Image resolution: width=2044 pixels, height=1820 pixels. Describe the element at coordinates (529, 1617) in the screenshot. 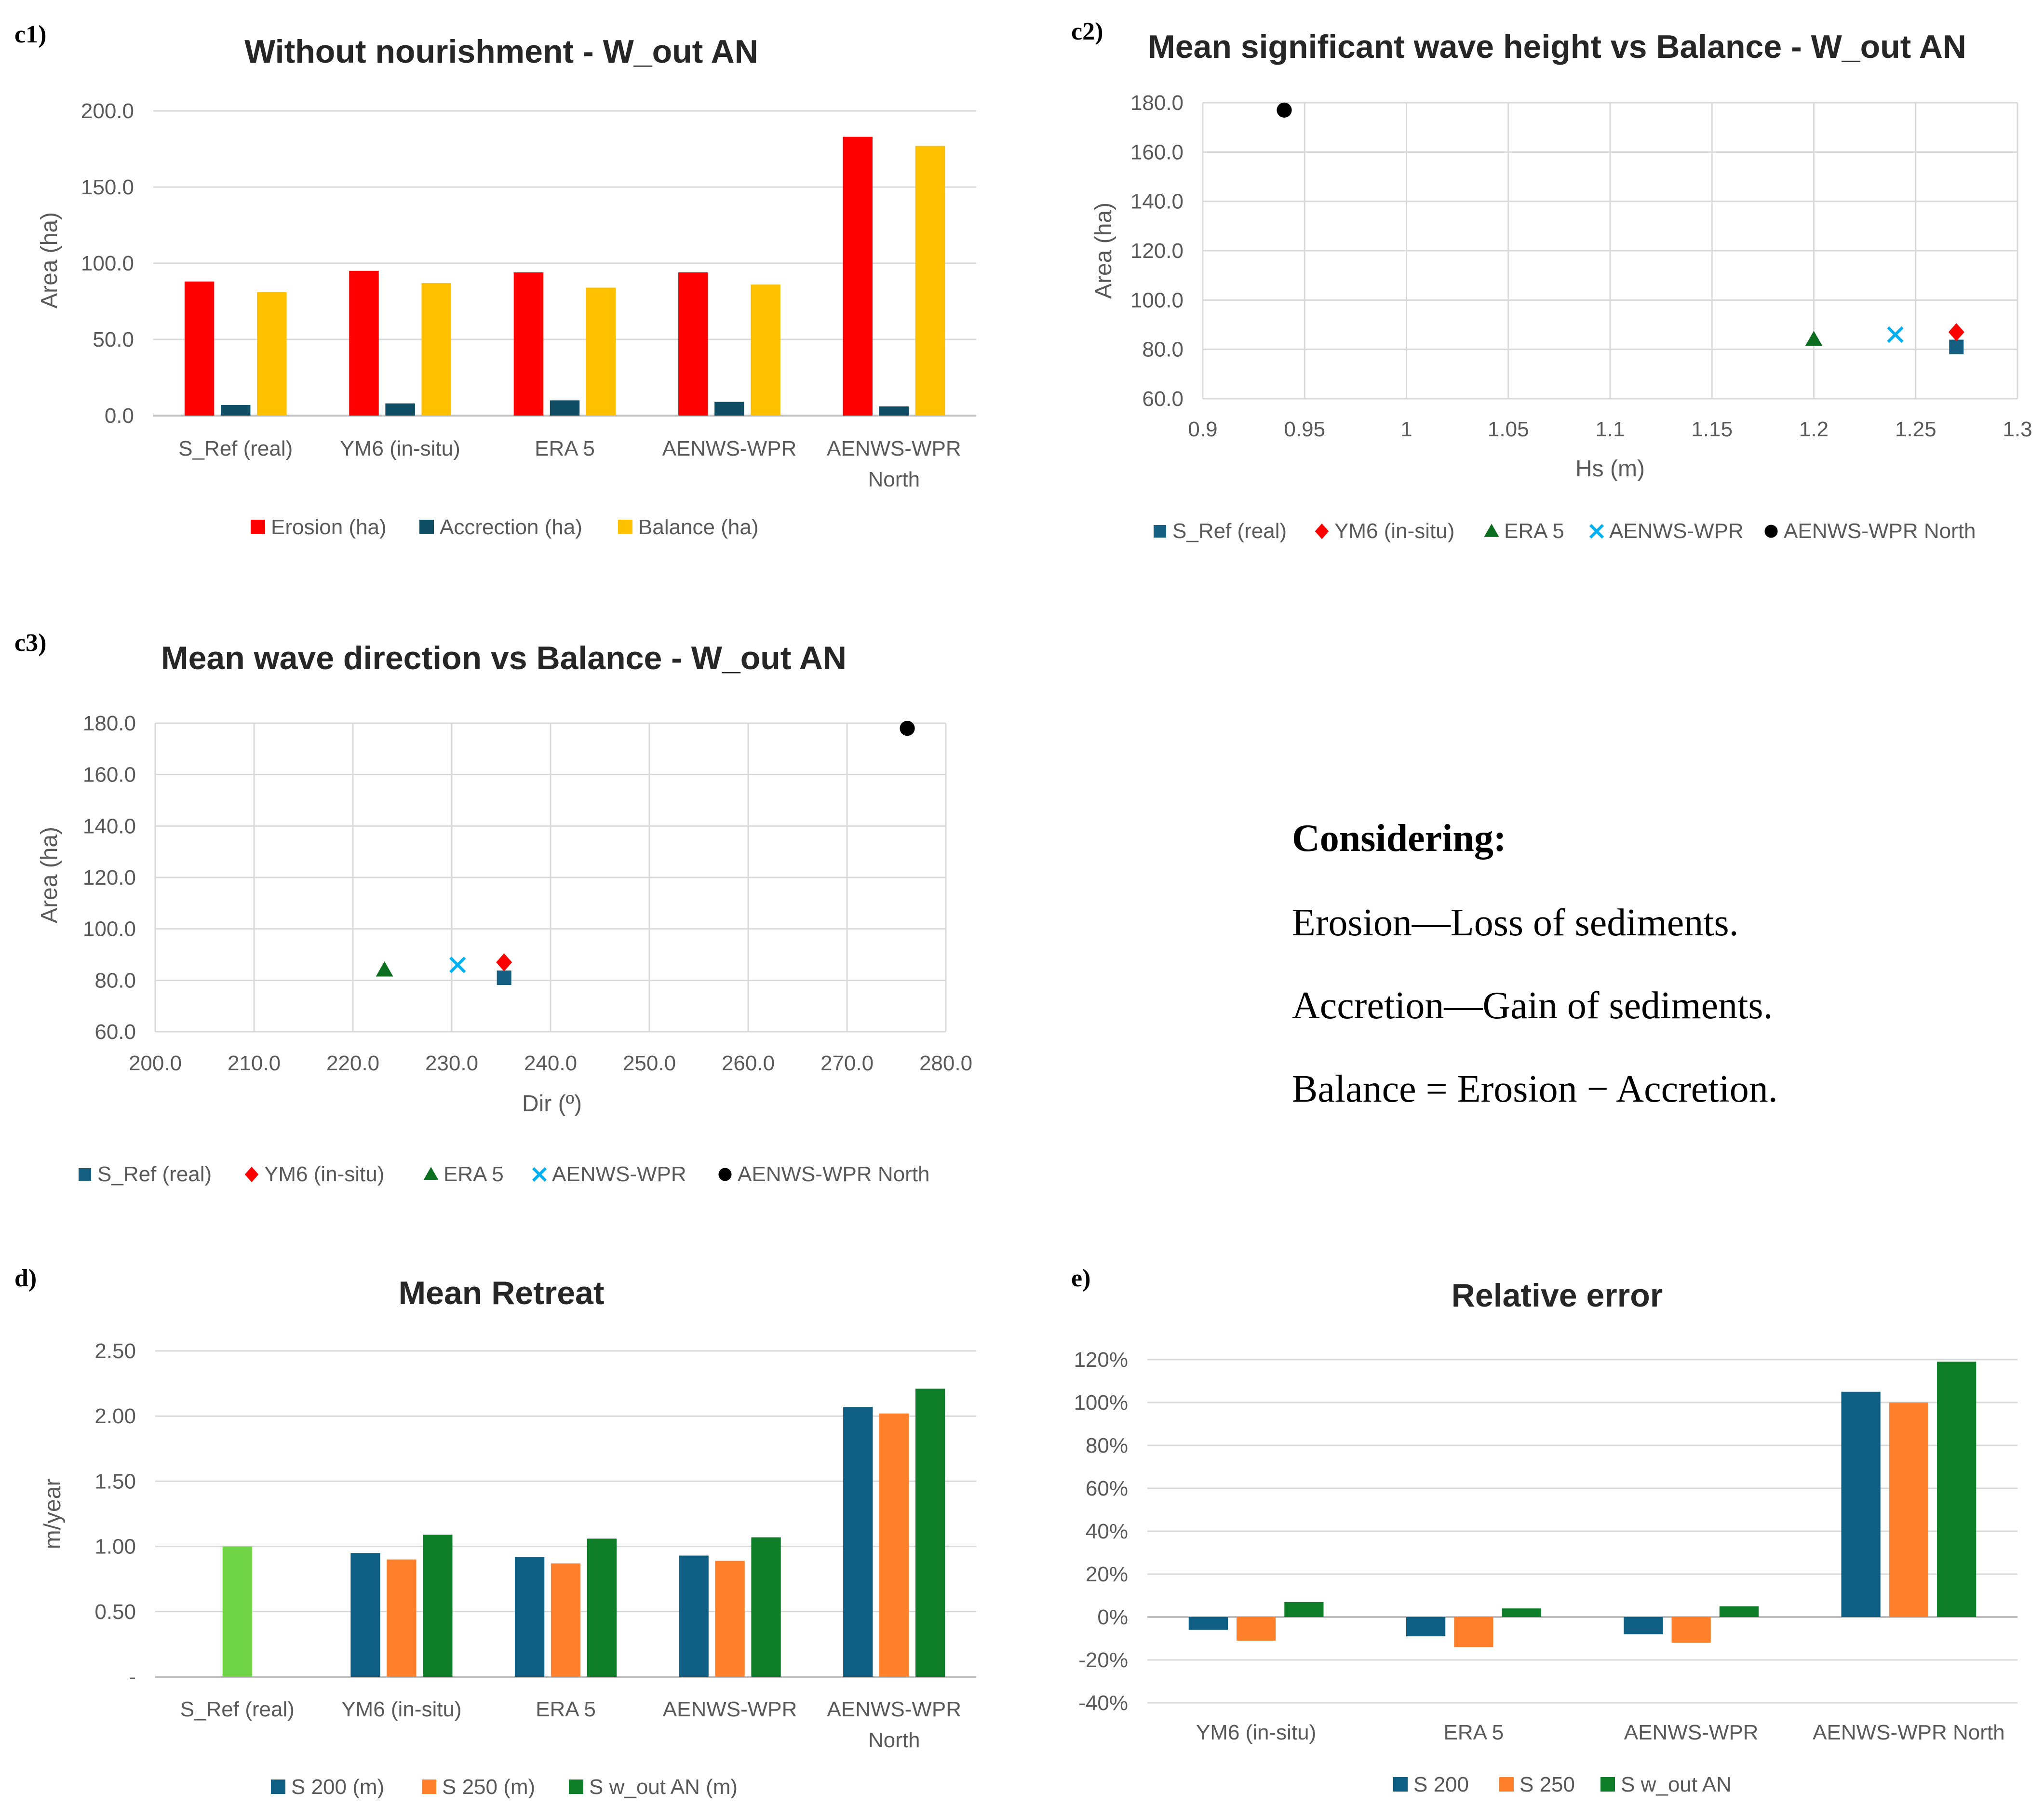

I see `bar-era-5-s-200-m` at that location.